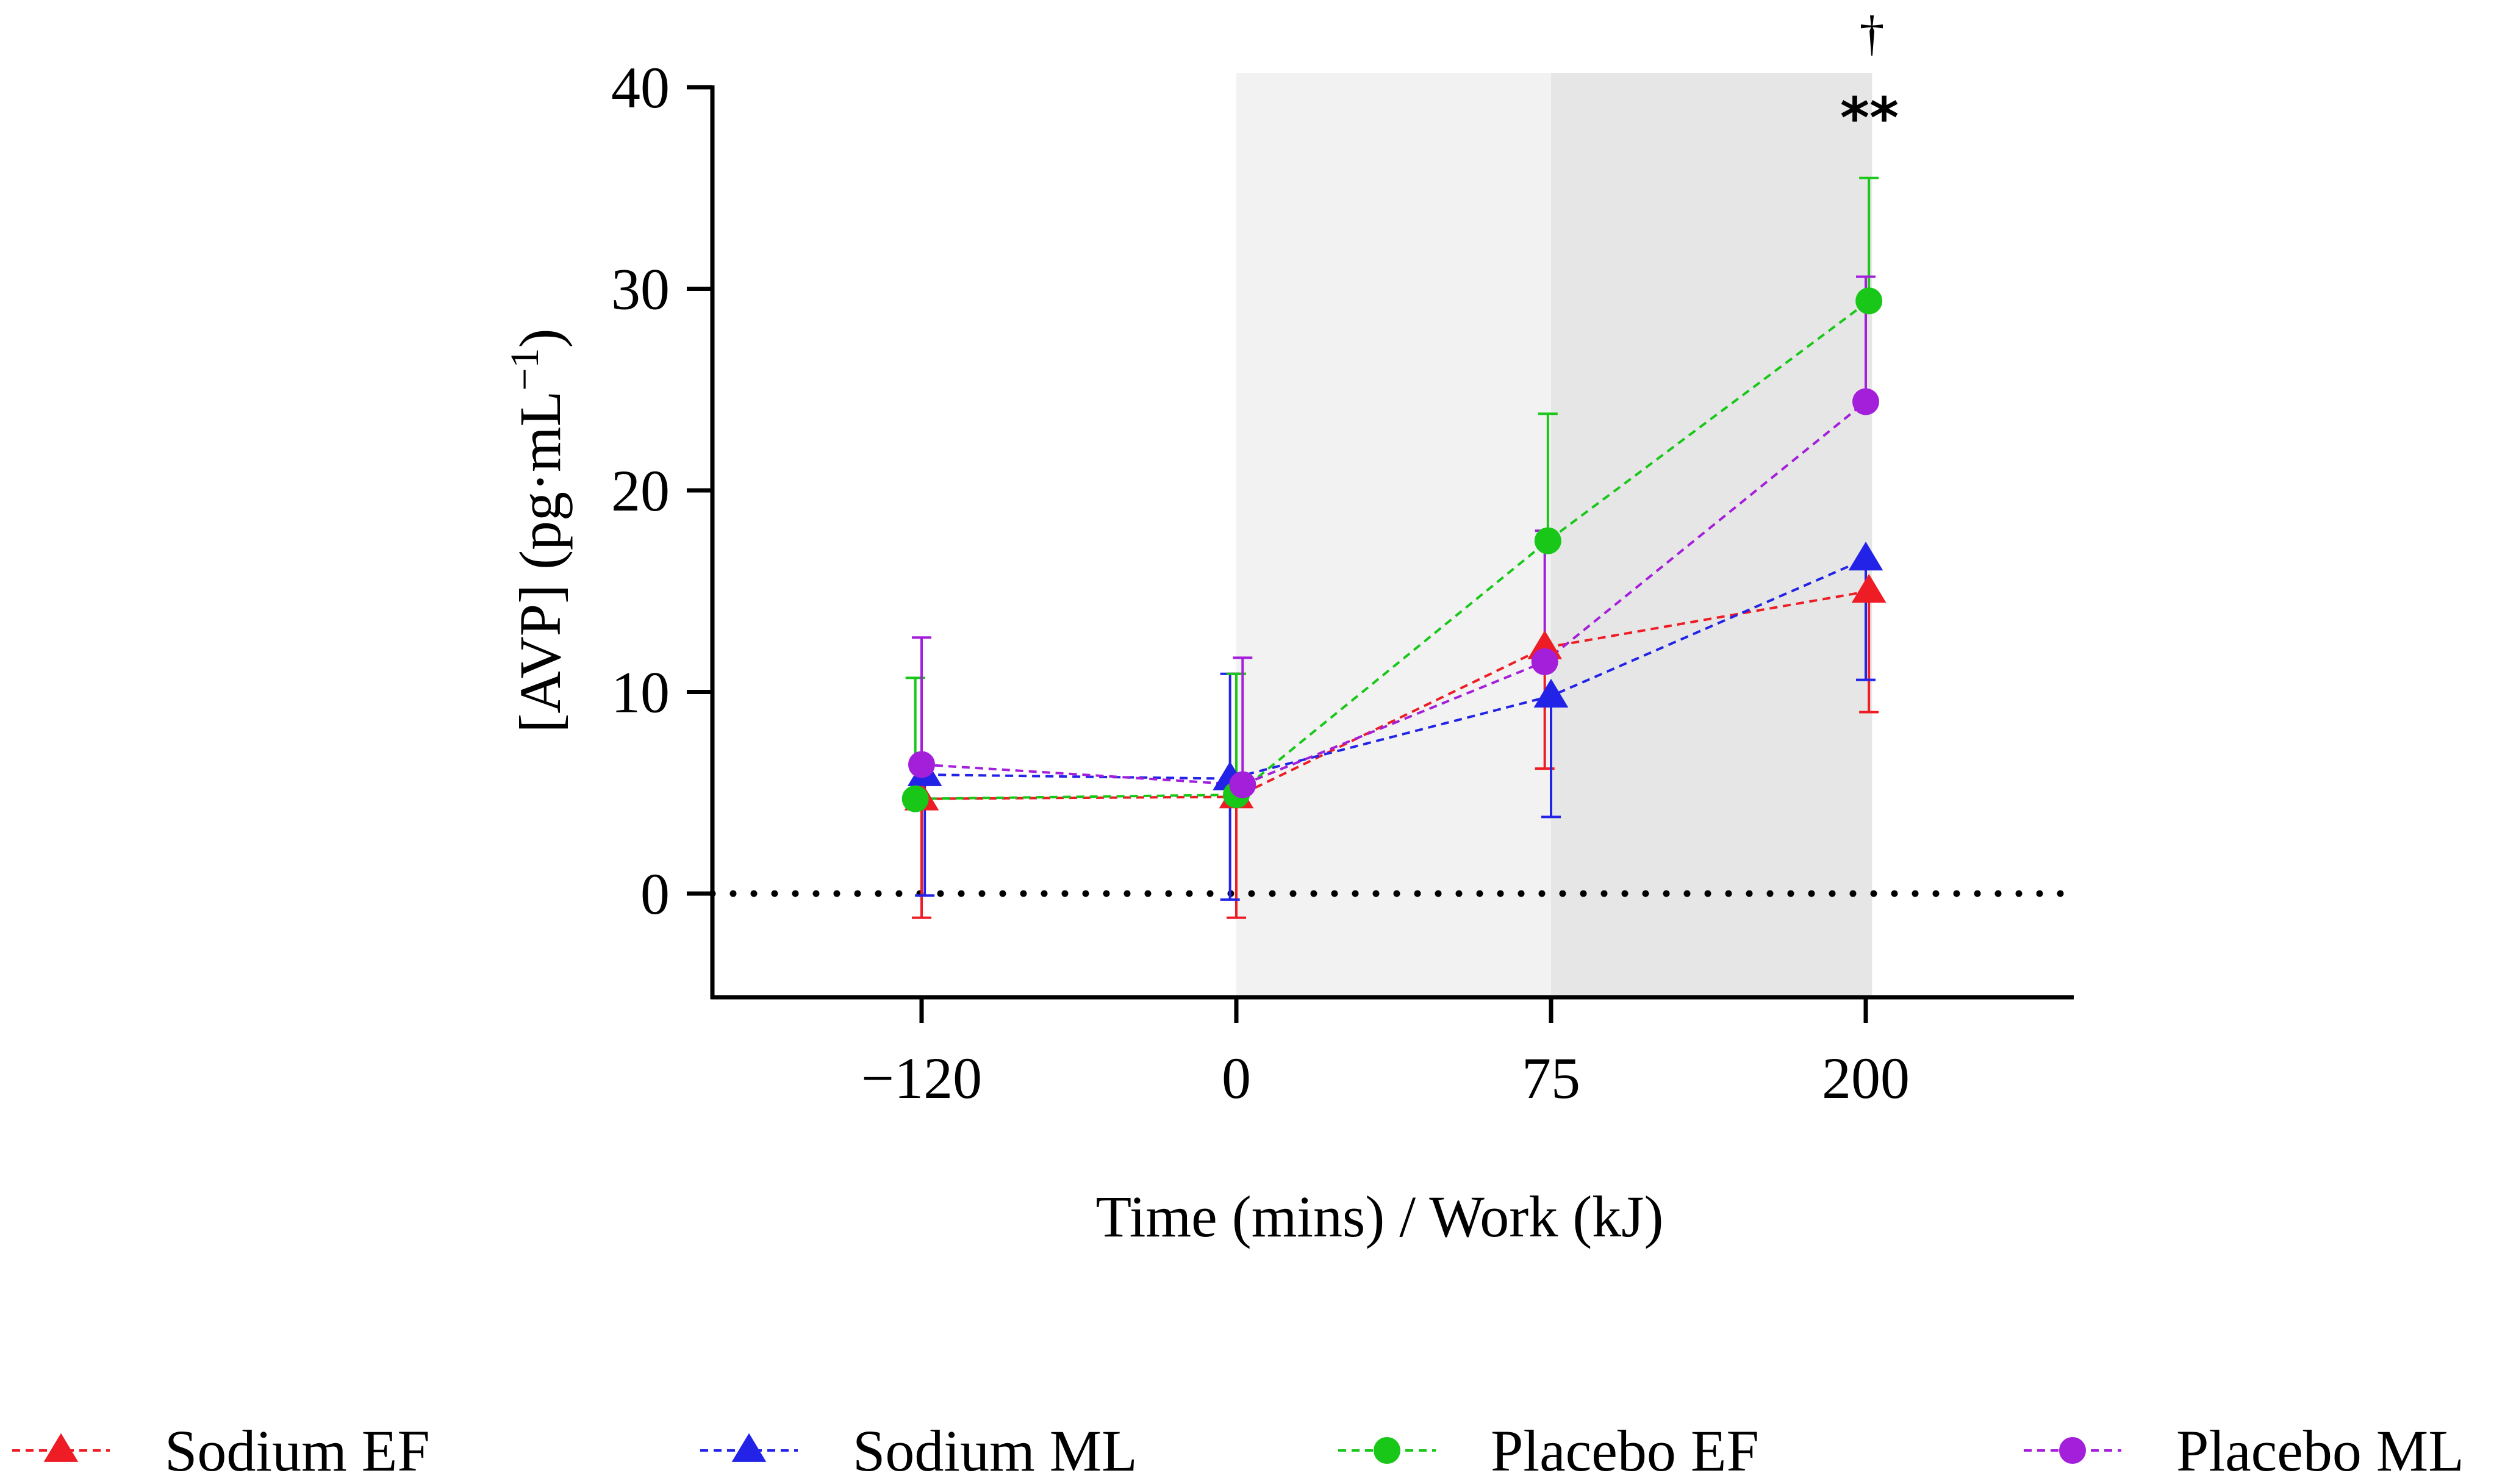 The height and width of the screenshot is (1484, 2494). I want to click on x-tick-label: 75, so click(1551, 1078).